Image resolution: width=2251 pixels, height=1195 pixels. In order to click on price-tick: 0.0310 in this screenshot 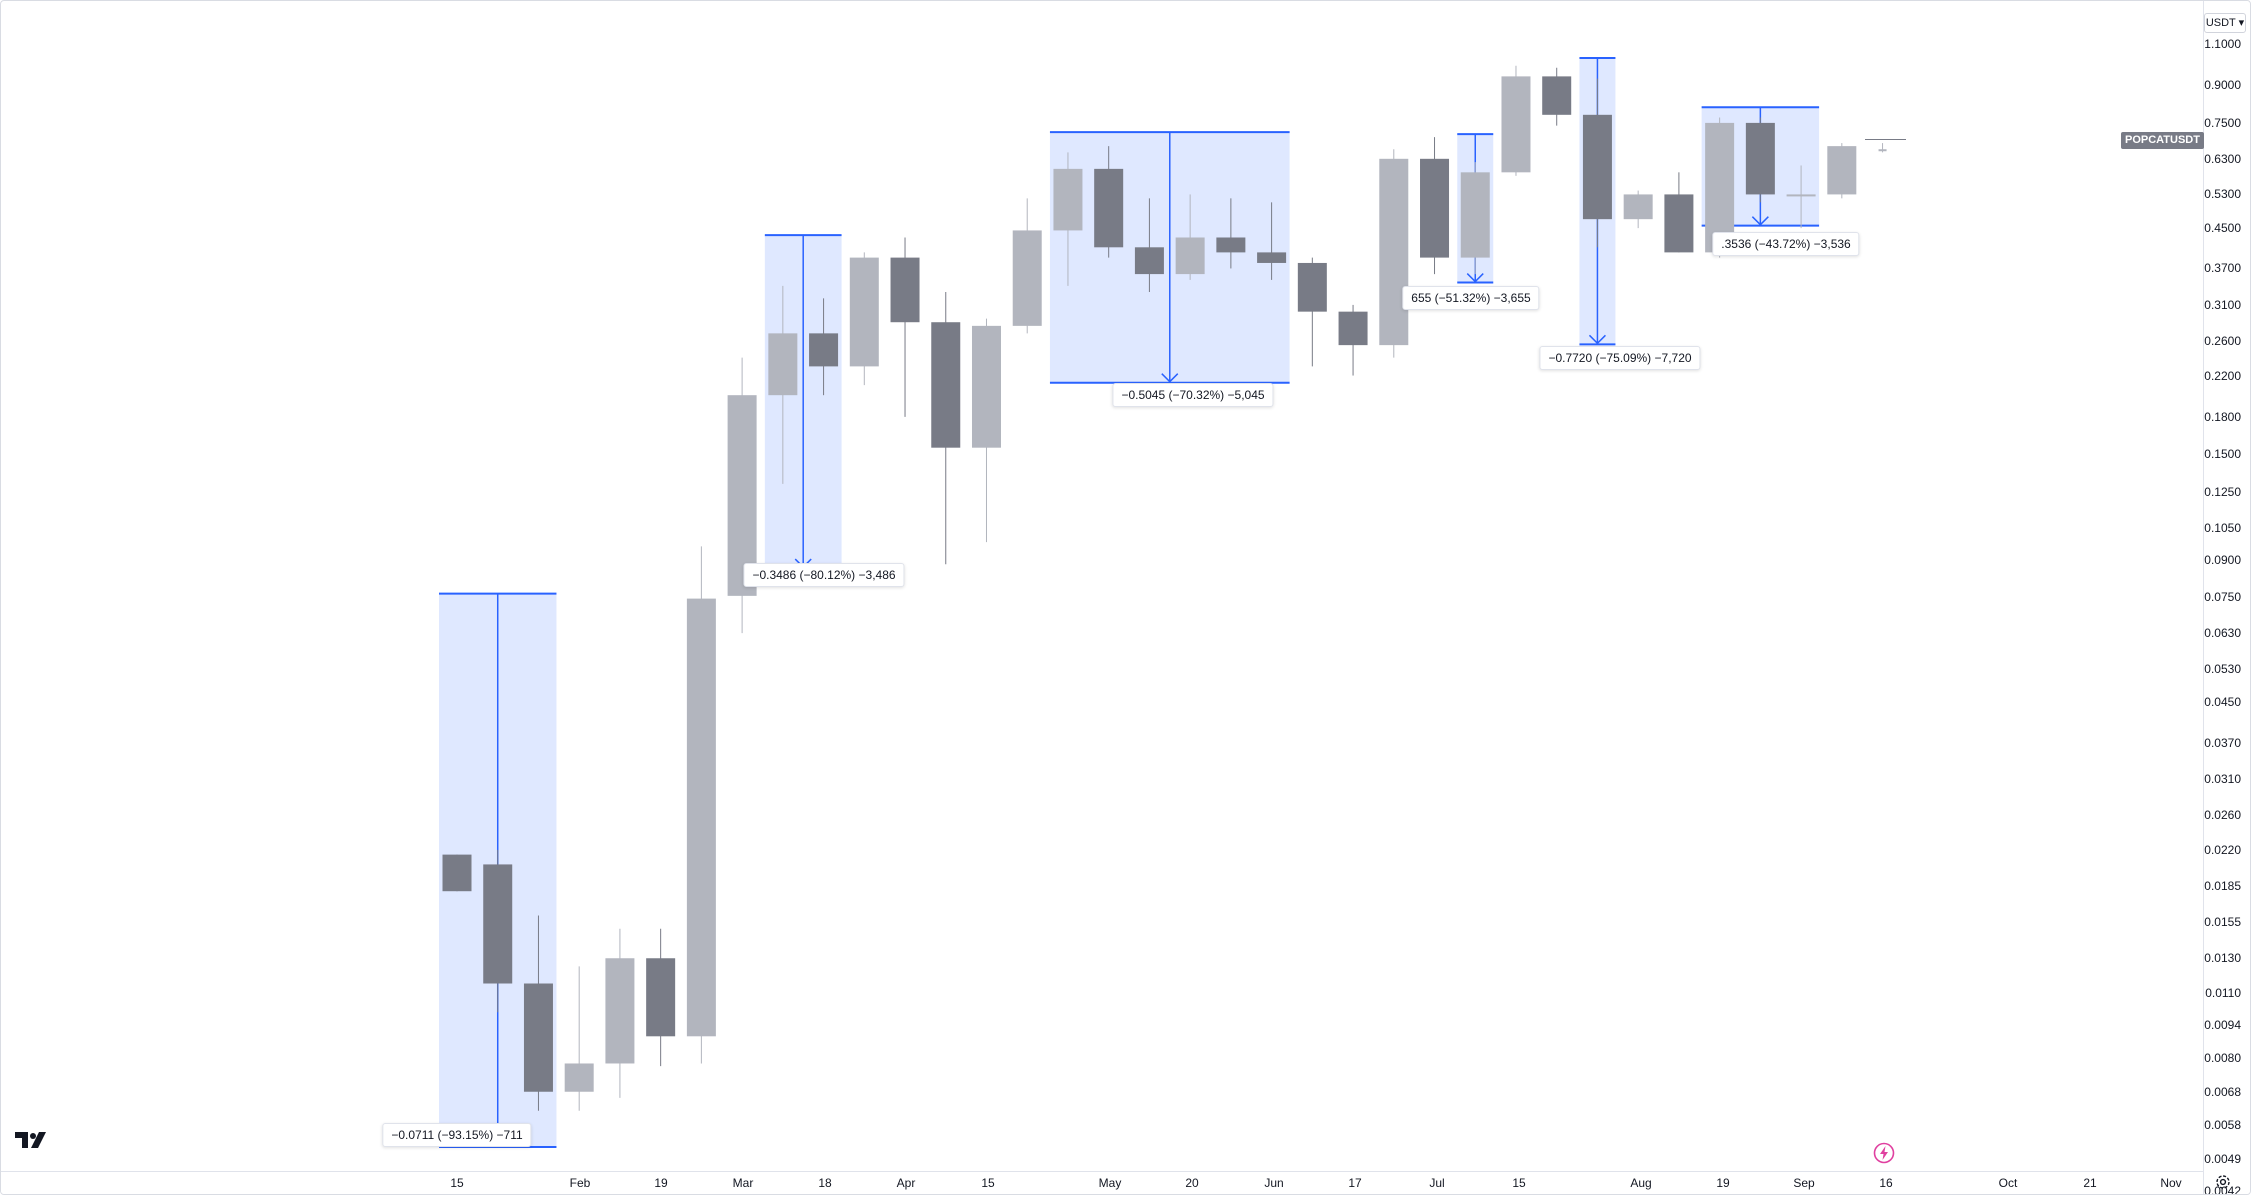, I will do `click(2222, 779)`.